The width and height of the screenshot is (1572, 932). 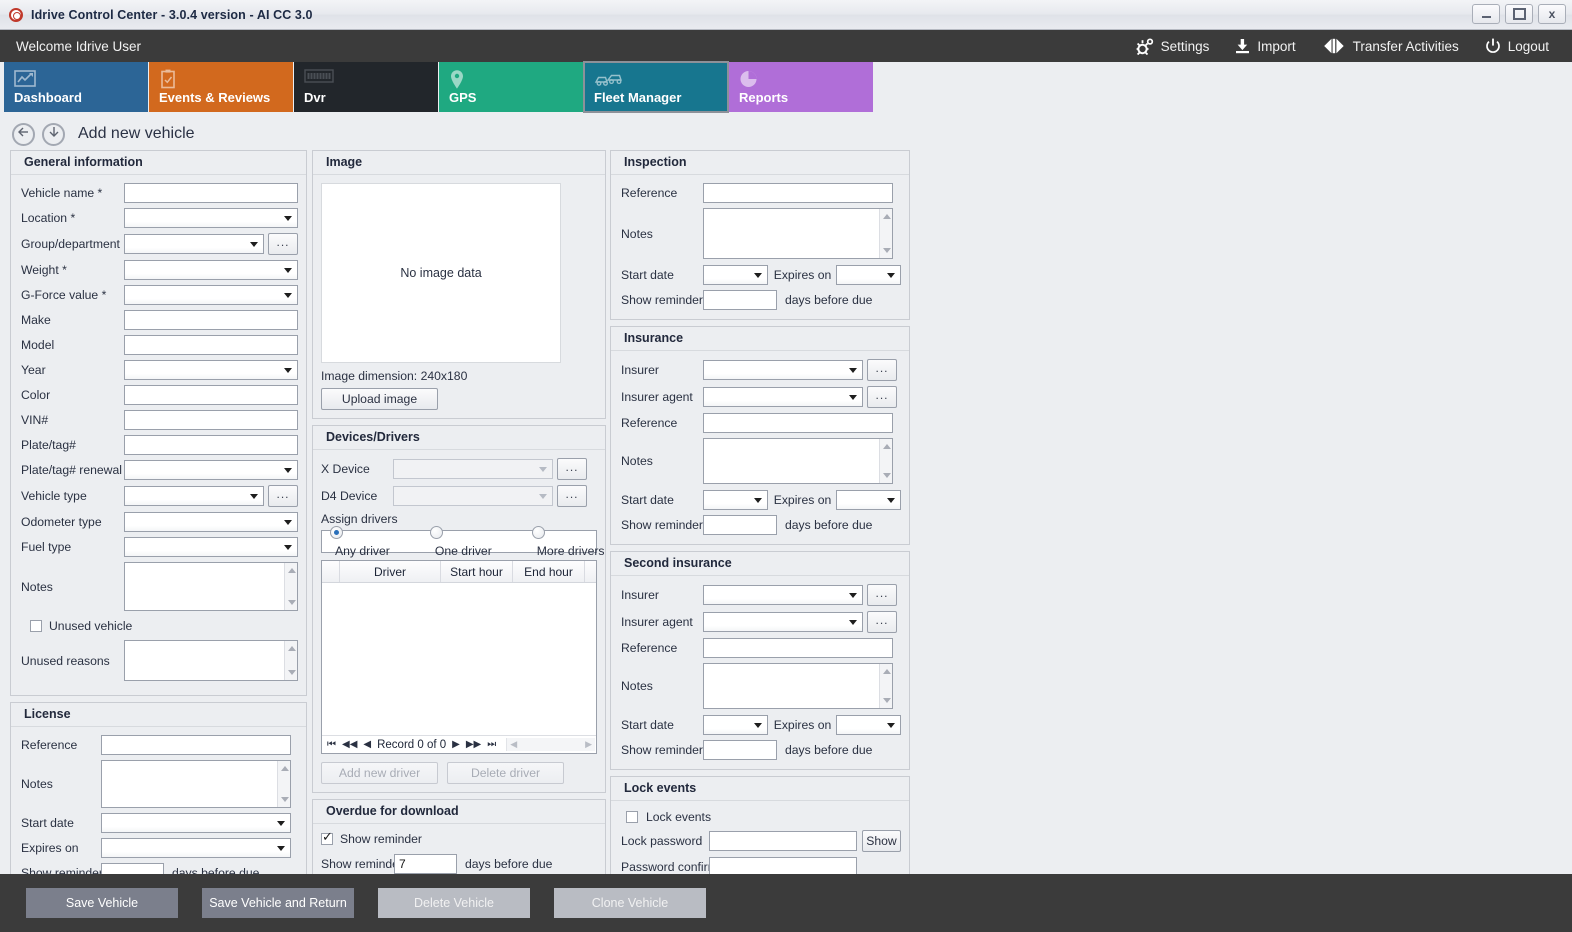 What do you see at coordinates (1517, 46) in the screenshot?
I see `logout-nav-item: Logout` at bounding box center [1517, 46].